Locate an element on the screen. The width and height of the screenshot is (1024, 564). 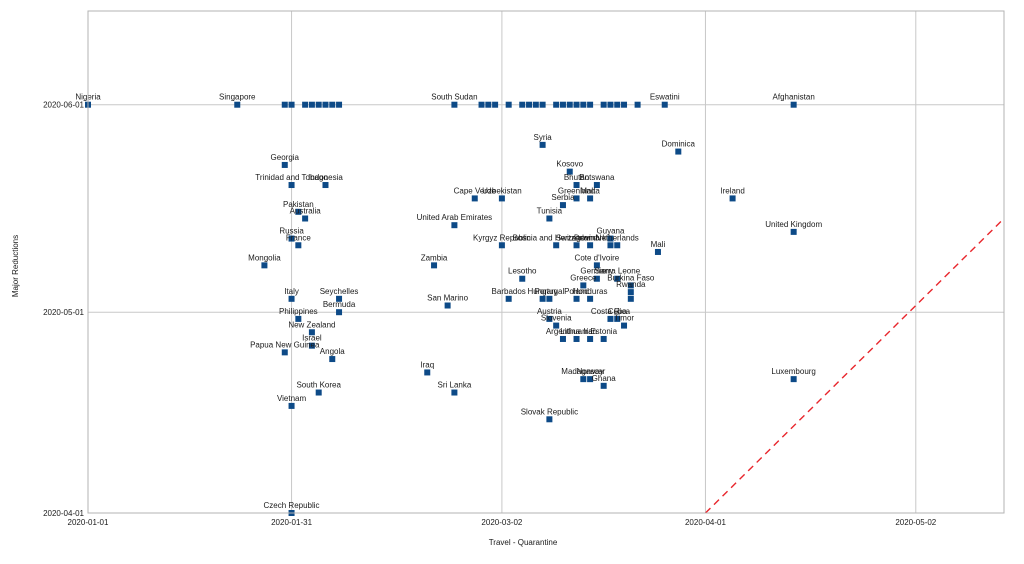
point-label: Denmark is located at coordinates (590, 237).